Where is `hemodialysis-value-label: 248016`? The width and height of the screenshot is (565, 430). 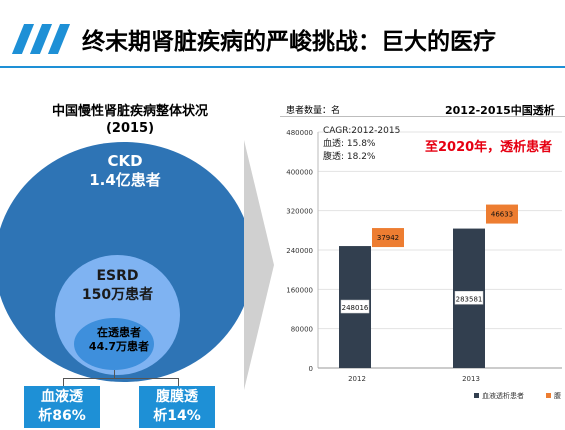 hemodialysis-value-label: 248016 is located at coordinates (355, 308).